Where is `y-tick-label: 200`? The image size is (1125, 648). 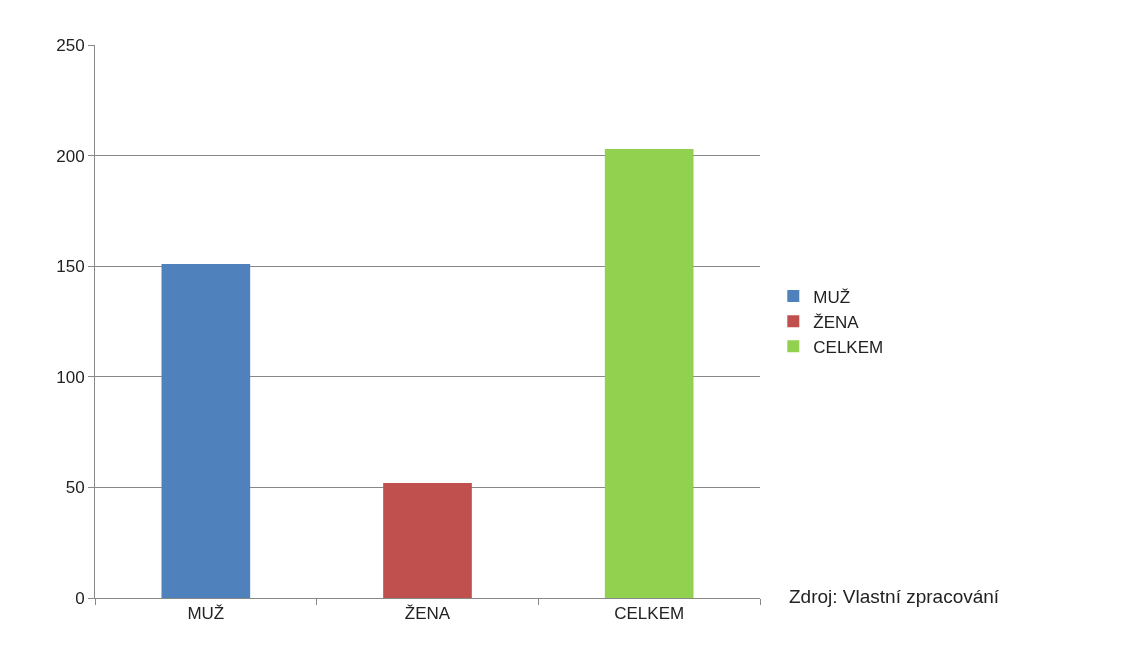
y-tick-label: 200 is located at coordinates (70, 156).